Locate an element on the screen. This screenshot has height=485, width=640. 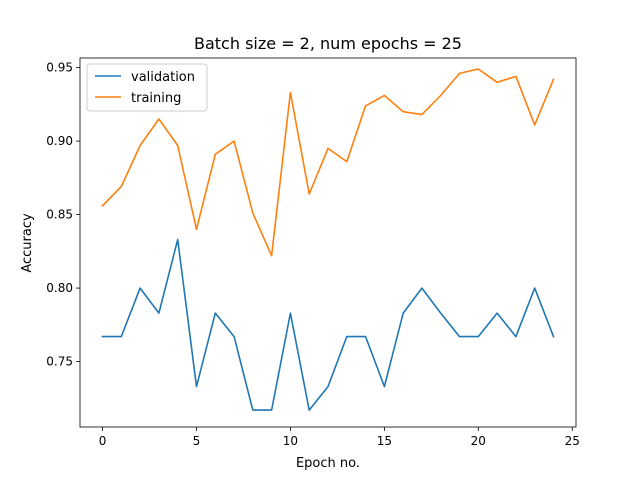
x-tick-label: 25 is located at coordinates (572, 441).